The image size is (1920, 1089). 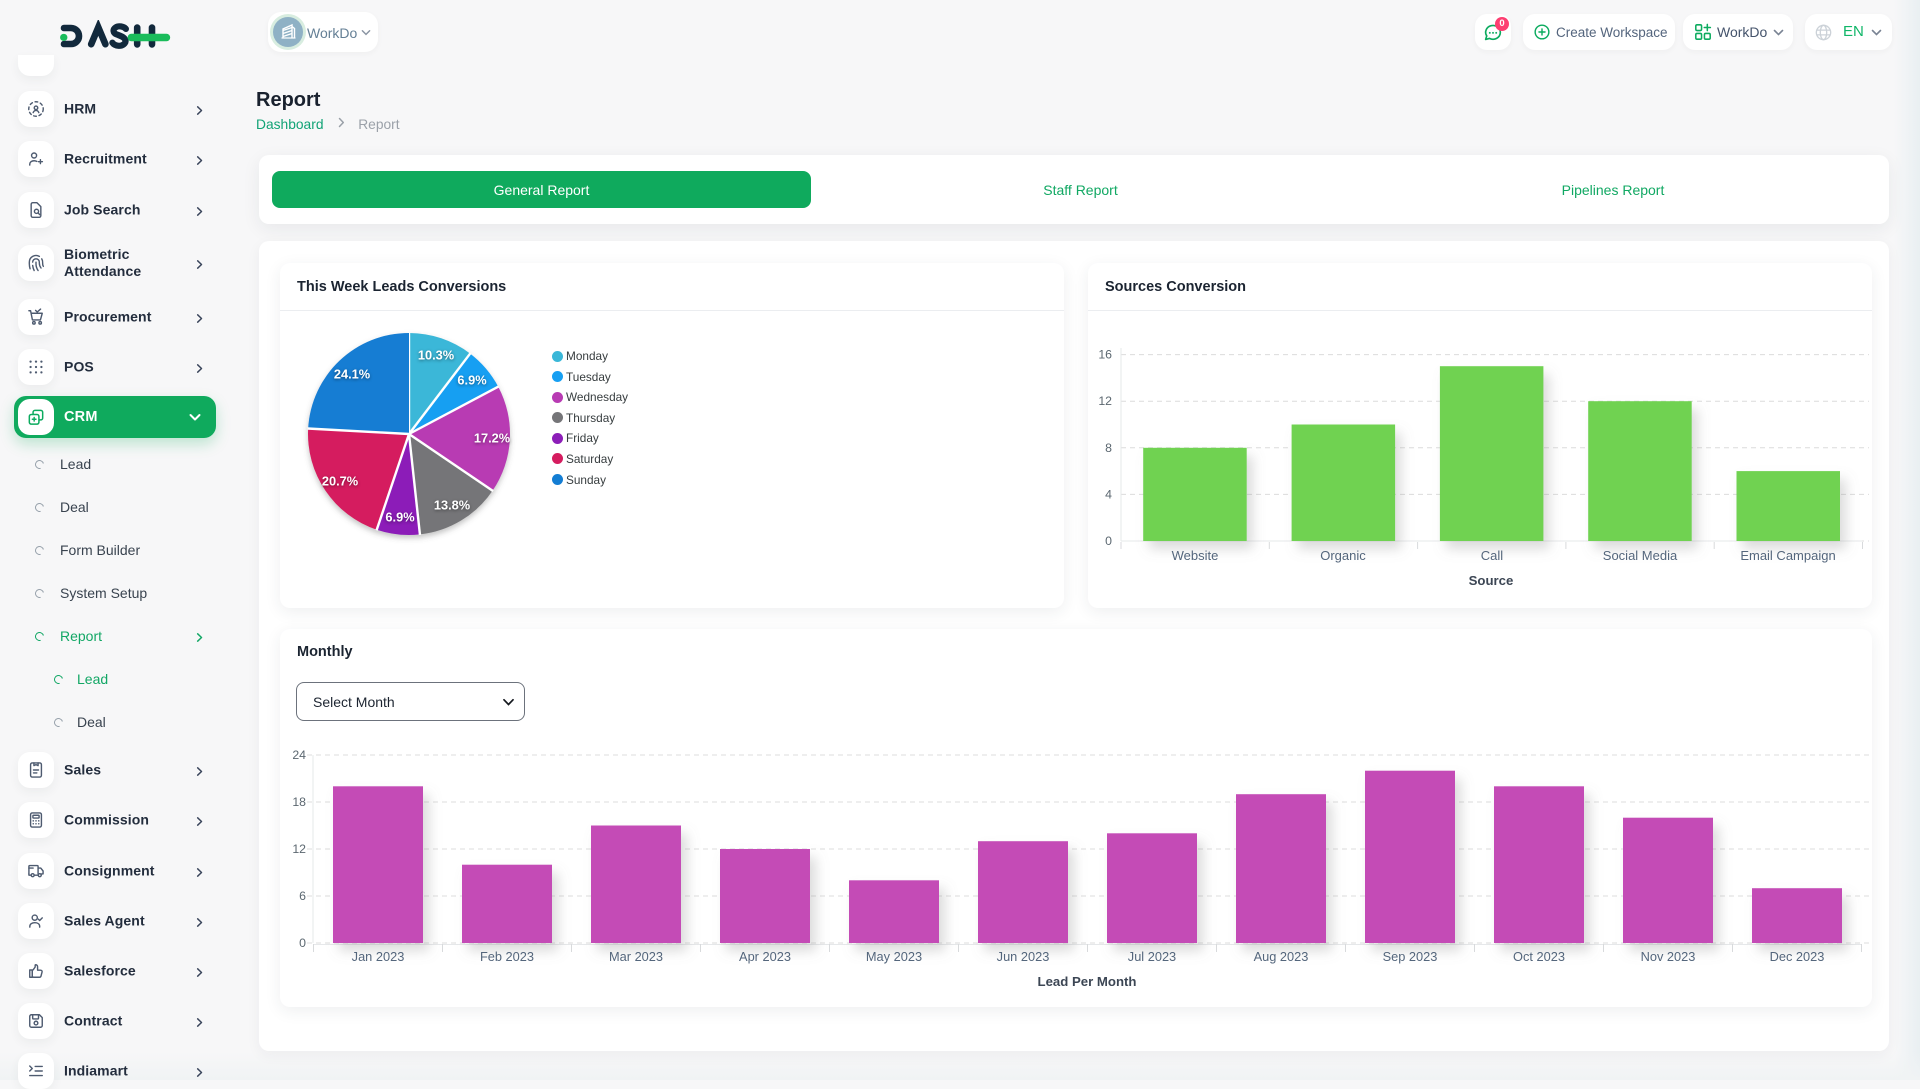 What do you see at coordinates (1492, 555) in the screenshot?
I see `svg-text: Call` at bounding box center [1492, 555].